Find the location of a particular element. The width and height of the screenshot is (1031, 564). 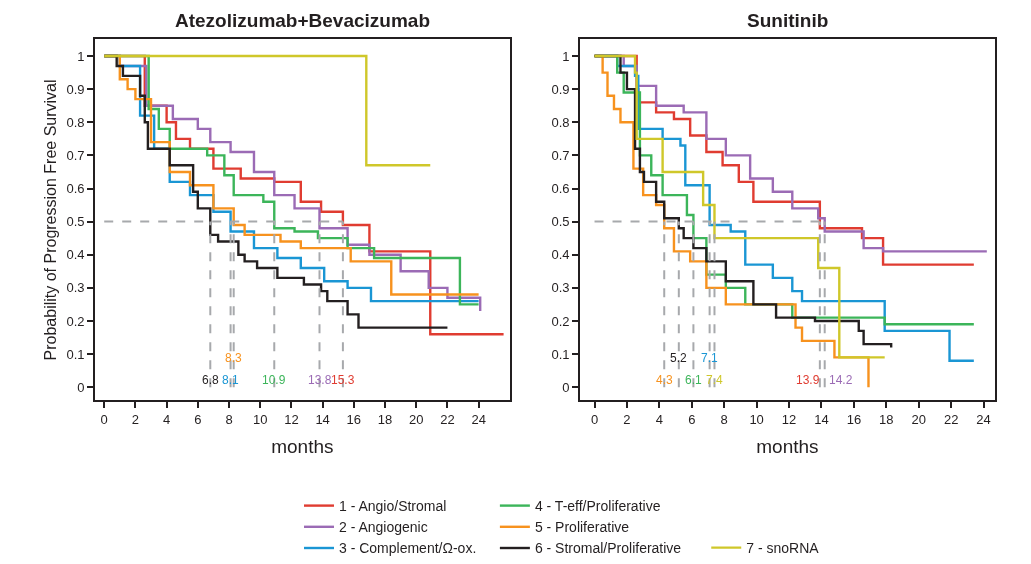

ref-line-label: 7.4 is located at coordinates (715, 380).